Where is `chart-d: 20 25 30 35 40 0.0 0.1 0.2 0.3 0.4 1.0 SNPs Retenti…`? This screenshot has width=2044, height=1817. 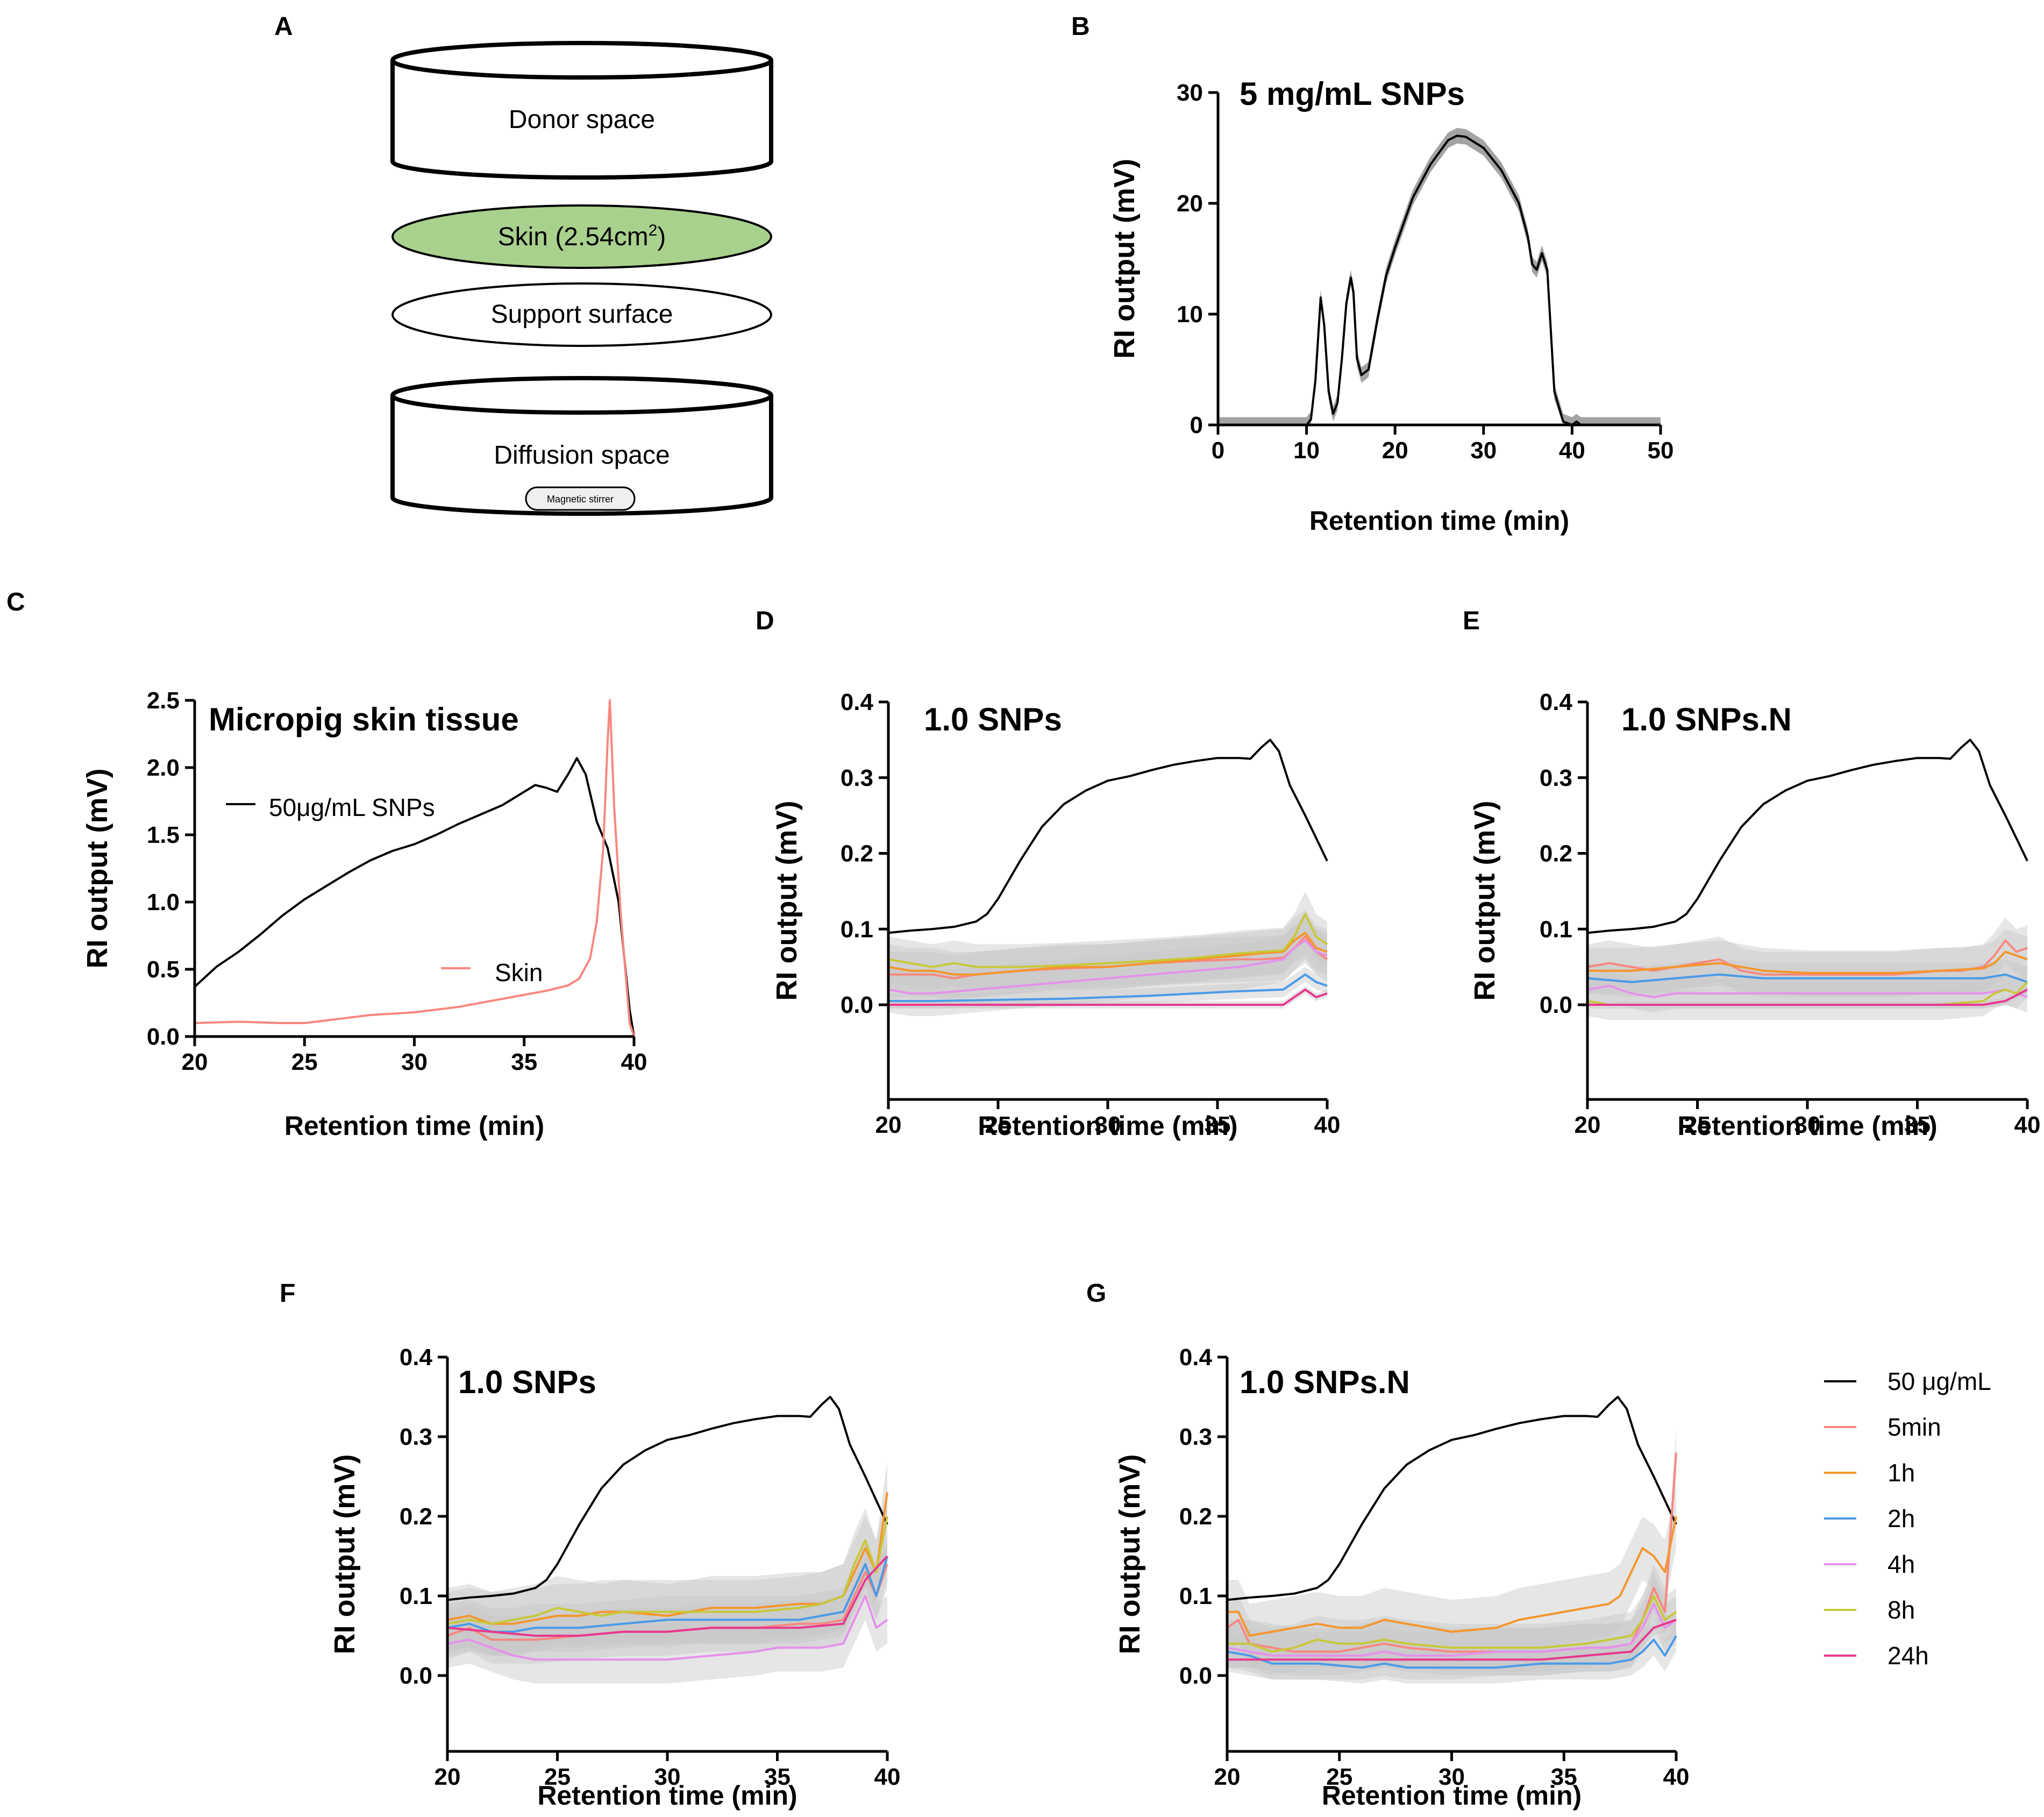 chart-d: 20 25 30 35 40 0.0 0.1 0.2 0.3 0.4 1.0 SNPs Retenti… is located at coordinates (1056, 915).